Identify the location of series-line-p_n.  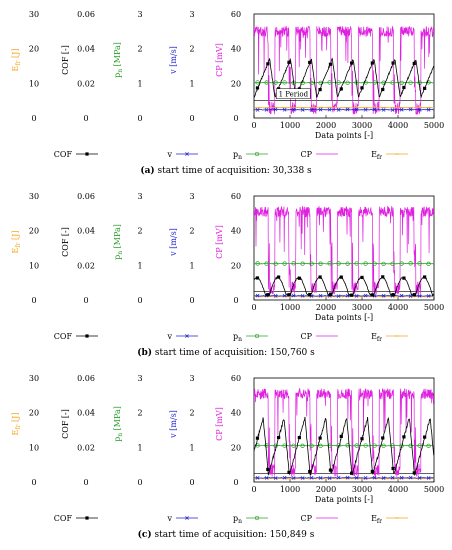
(344, 82).